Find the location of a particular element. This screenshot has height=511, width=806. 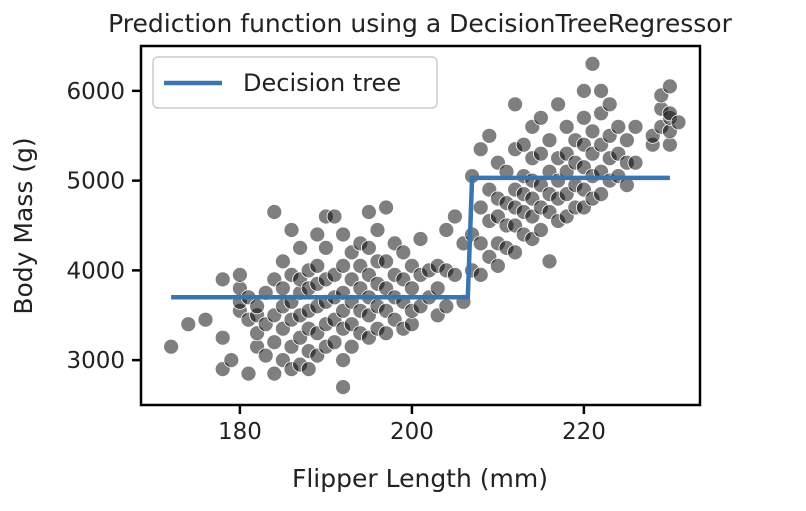

y-axis-label: Body Mass (g) is located at coordinates (23, 225).